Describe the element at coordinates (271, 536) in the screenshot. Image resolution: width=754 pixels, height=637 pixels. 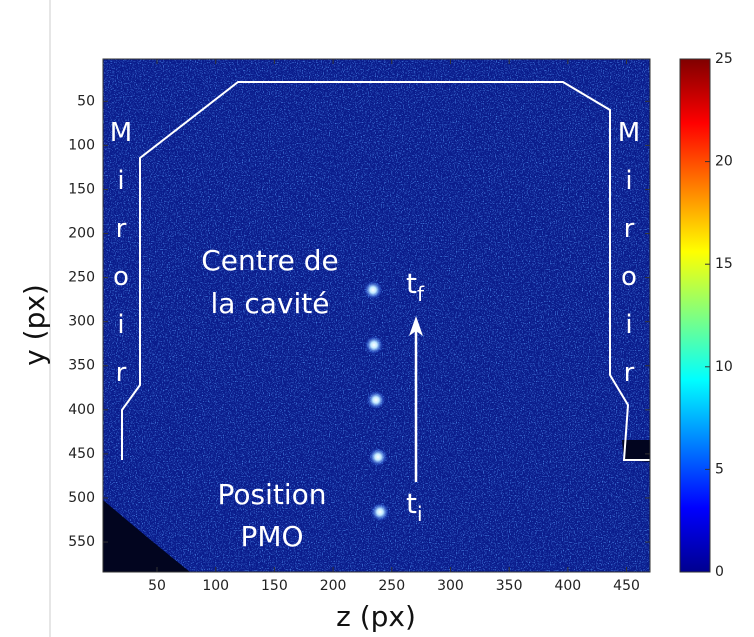
I see `annotation: PMO` at that location.